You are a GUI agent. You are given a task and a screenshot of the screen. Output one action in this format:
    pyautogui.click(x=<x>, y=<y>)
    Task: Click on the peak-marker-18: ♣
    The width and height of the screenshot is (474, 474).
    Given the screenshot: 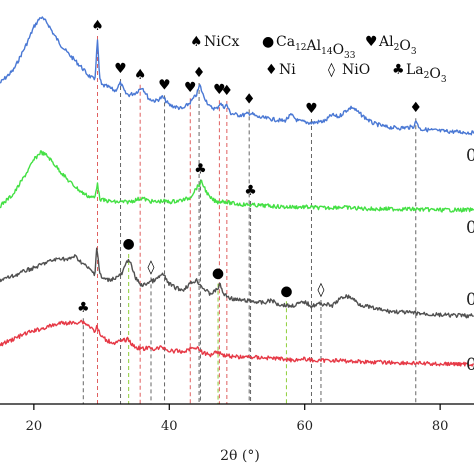 What is the action you would take?
    pyautogui.click(x=83, y=308)
    